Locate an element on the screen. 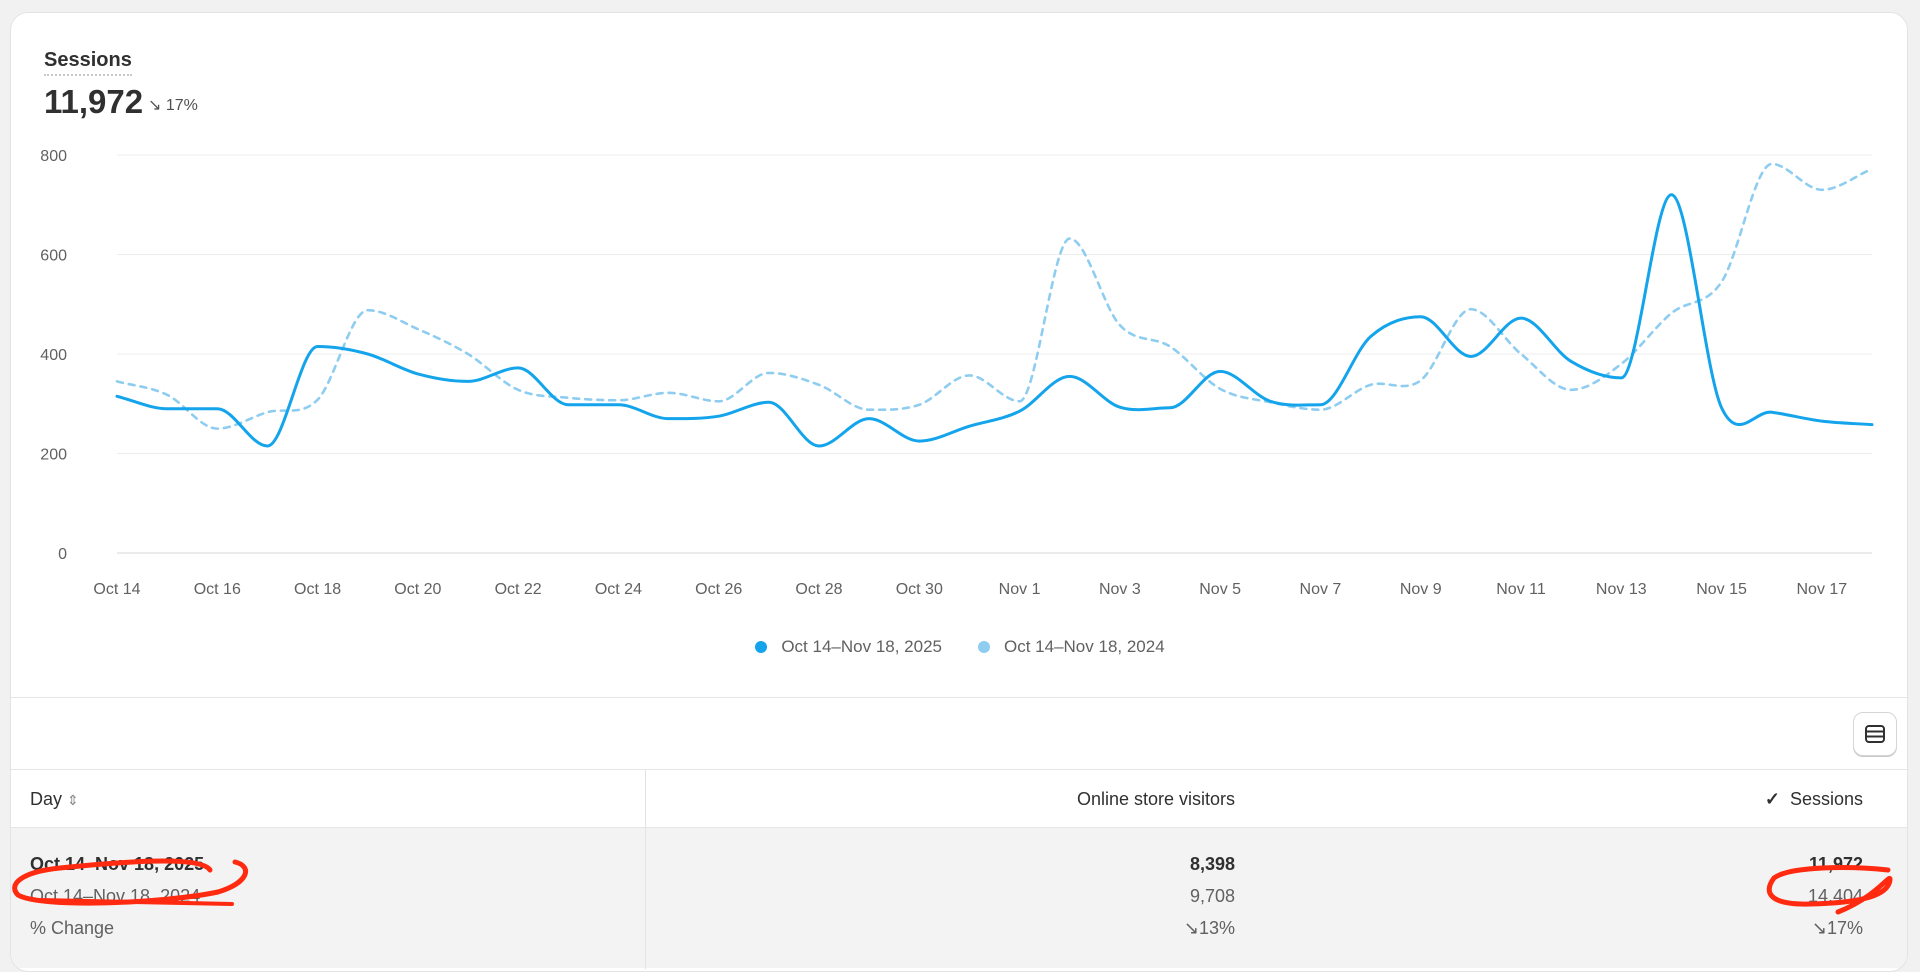  divider is located at coordinates (959, 697).